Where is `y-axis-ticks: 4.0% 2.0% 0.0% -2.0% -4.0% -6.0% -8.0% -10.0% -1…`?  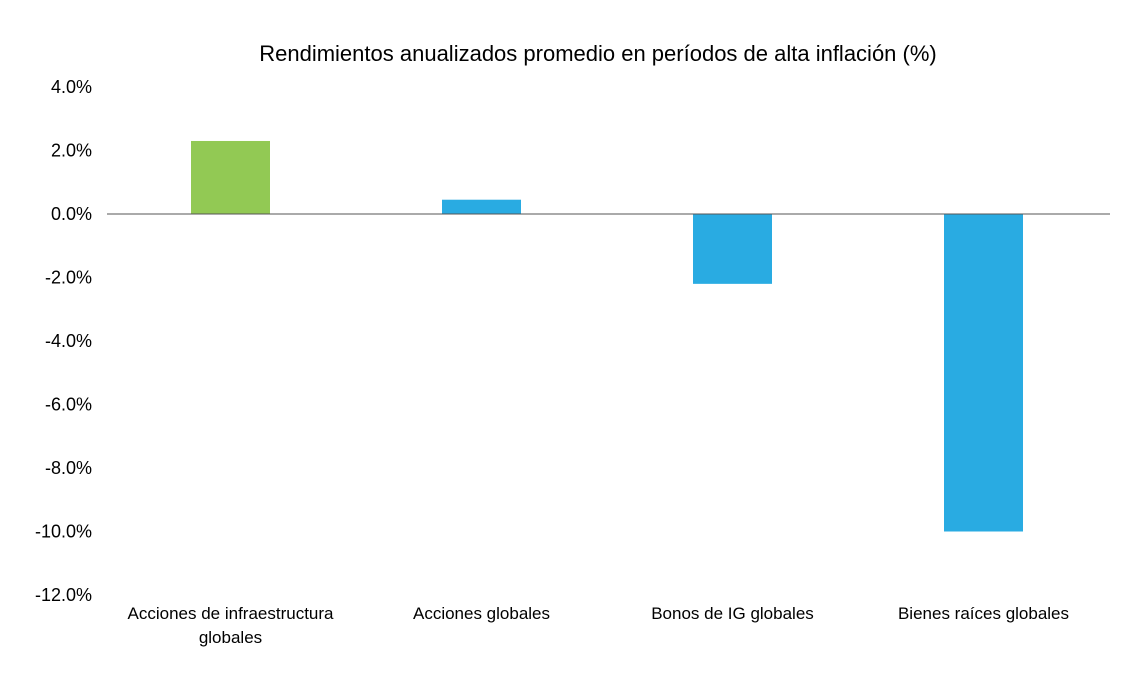 y-axis-ticks: 4.0% 2.0% 0.0% -2.0% -4.0% -6.0% -8.0% -10.0% -1… is located at coordinates (63, 341).